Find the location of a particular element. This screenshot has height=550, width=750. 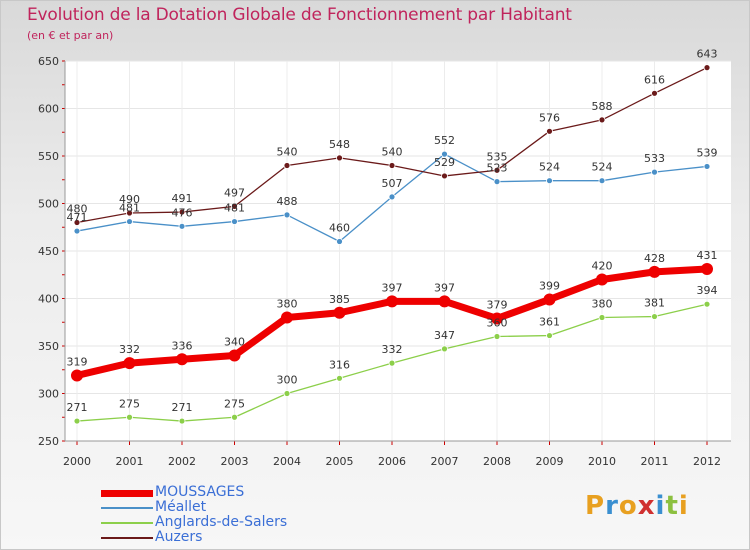

x-tick-label: 2011 is located at coordinates (655, 461).